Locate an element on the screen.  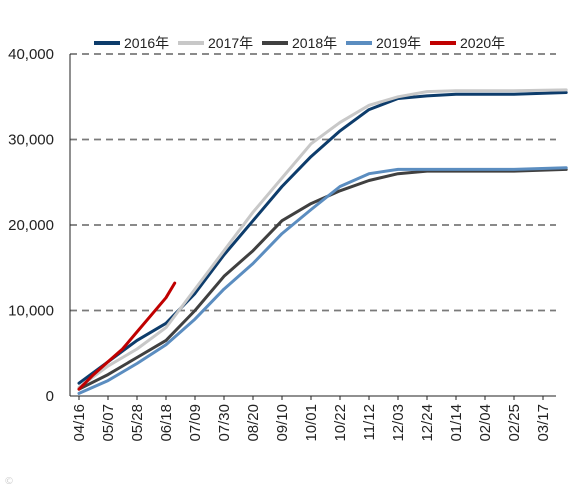
x-tick-label: 03/17 is located at coordinates (543, 423).